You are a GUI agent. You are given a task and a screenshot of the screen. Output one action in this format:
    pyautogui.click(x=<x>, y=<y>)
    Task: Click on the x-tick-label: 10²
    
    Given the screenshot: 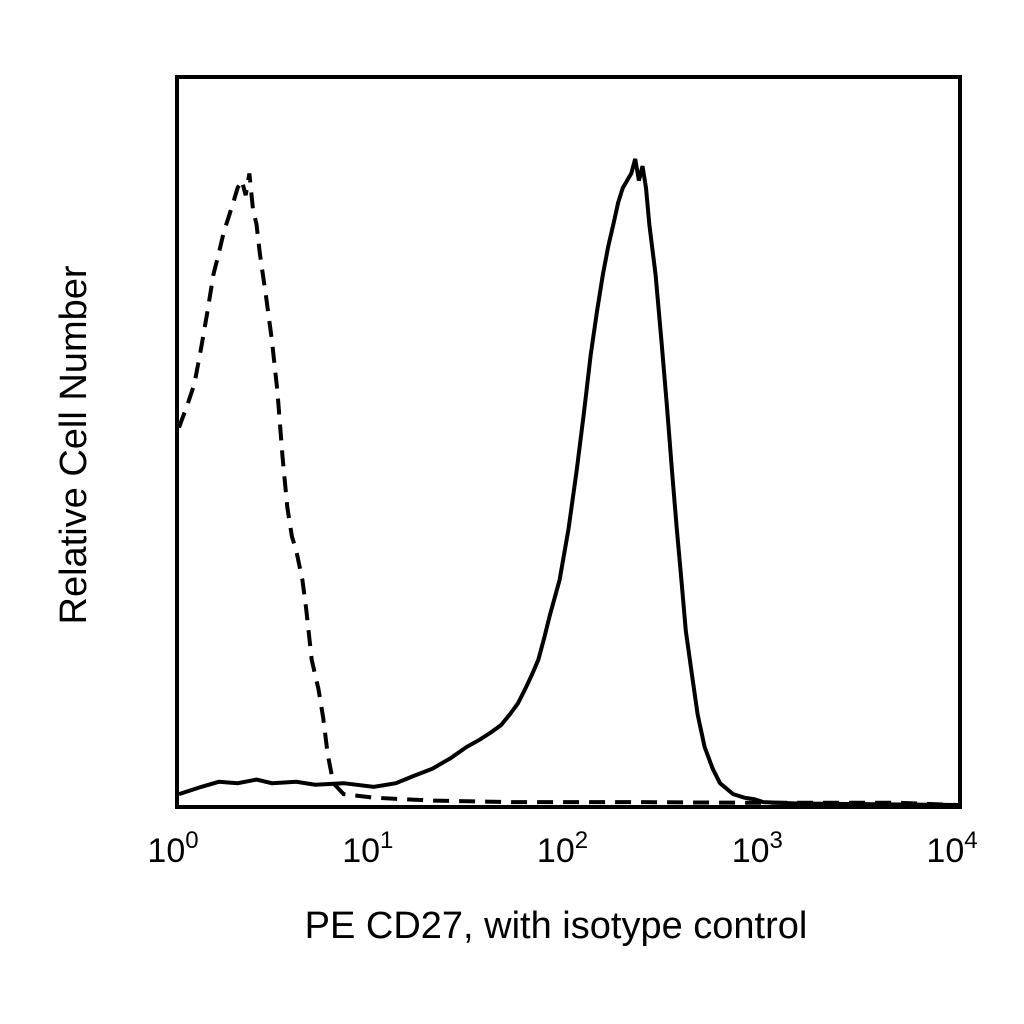 What is the action you would take?
    pyautogui.click(x=562, y=848)
    